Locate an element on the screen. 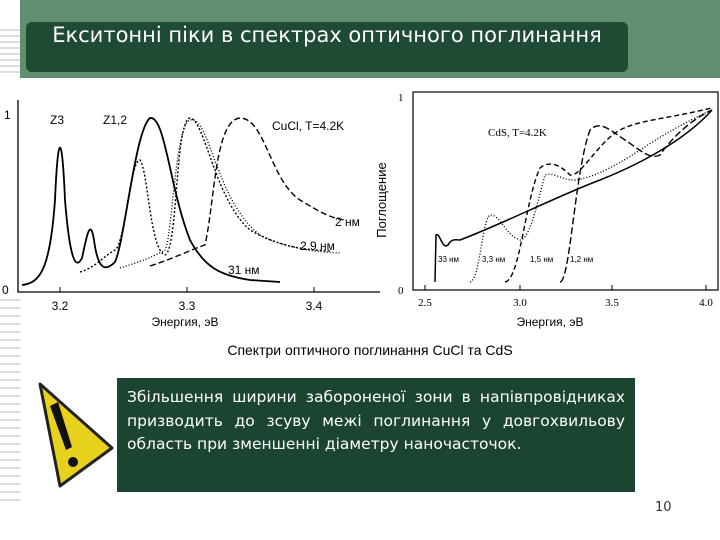 The height and width of the screenshot is (540, 720). page-number: 10 is located at coordinates (663, 507).